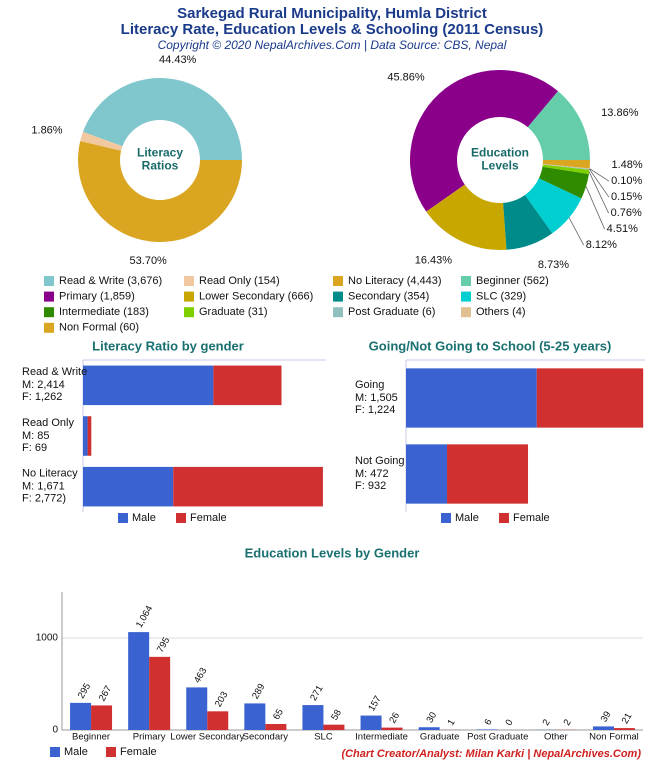  Describe the element at coordinates (36, 436) in the screenshot. I see `value-label: M: 85` at that location.